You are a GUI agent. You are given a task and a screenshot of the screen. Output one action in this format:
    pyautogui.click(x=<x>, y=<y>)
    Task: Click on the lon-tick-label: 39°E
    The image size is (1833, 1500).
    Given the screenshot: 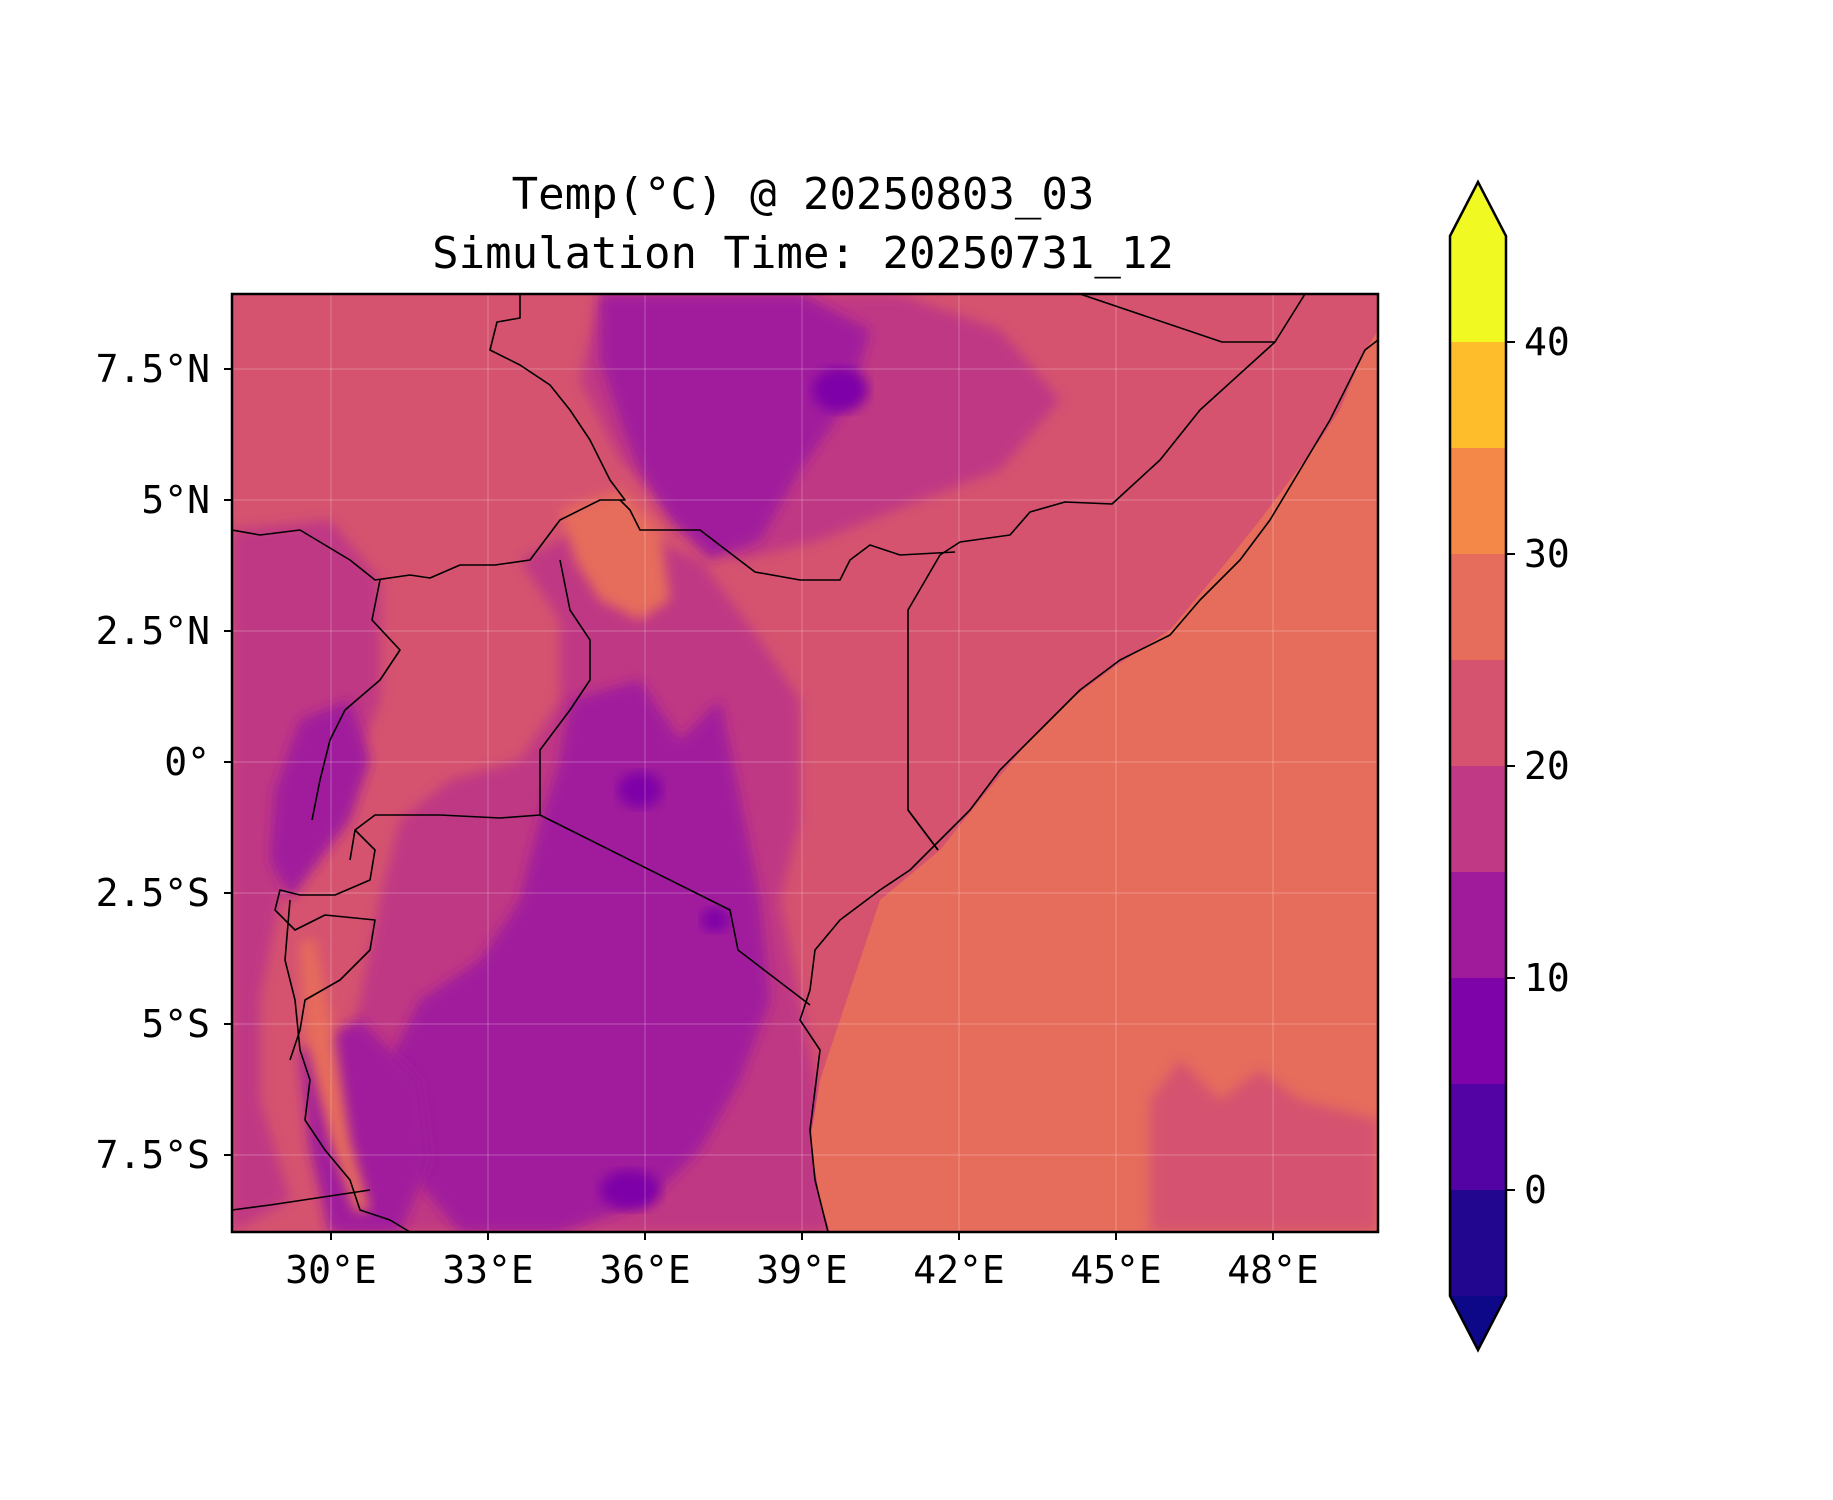 What is the action you would take?
    pyautogui.click(x=802, y=1270)
    